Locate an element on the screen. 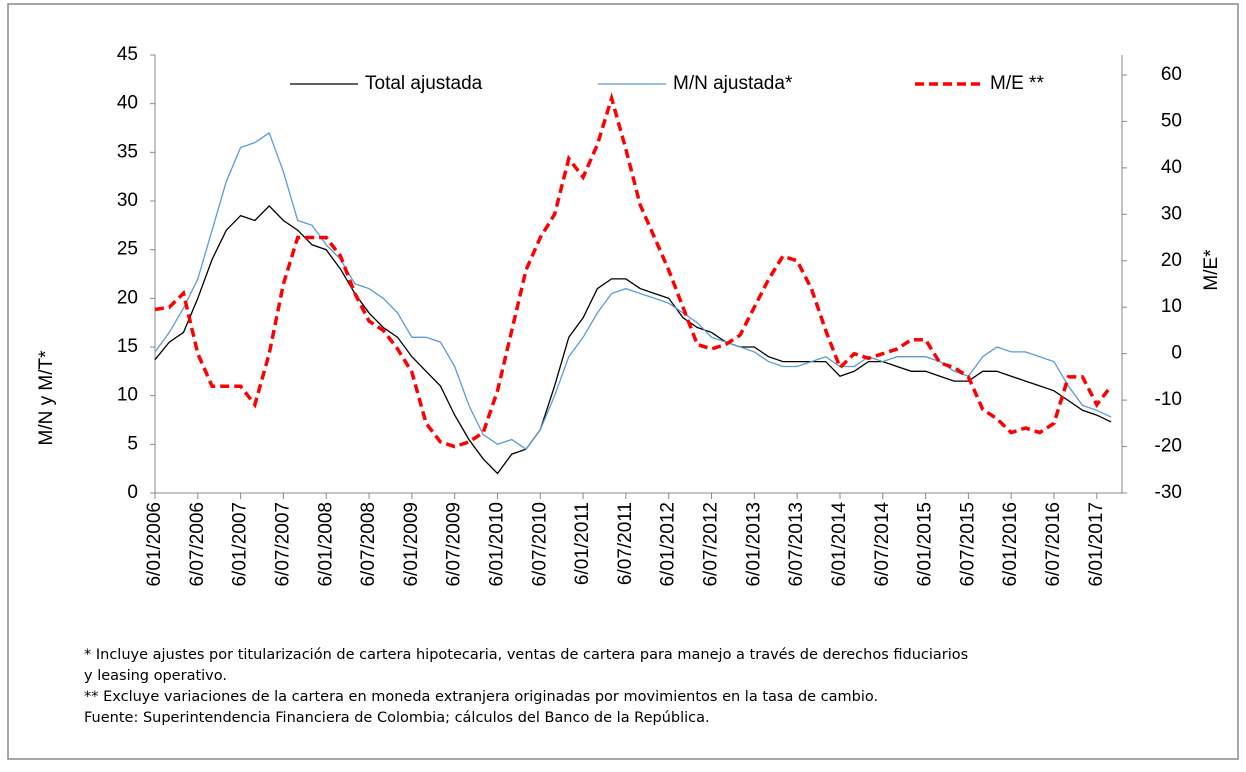  x-tick-label: 6/07/2012 is located at coordinates (711, 544).